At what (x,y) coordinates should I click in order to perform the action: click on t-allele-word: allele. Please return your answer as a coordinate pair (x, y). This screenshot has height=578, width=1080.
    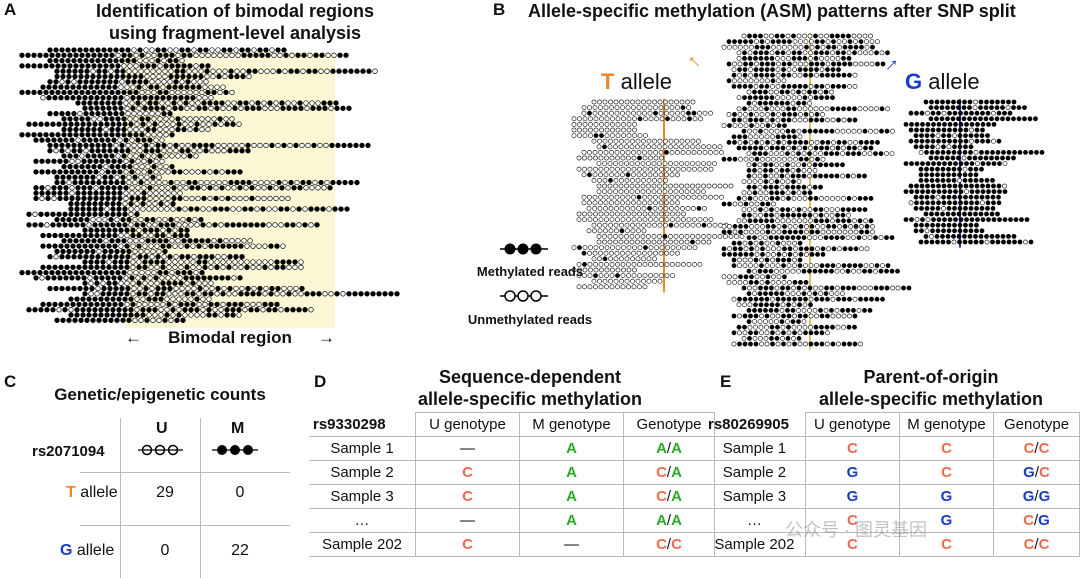
    Looking at the image, I should click on (646, 81).